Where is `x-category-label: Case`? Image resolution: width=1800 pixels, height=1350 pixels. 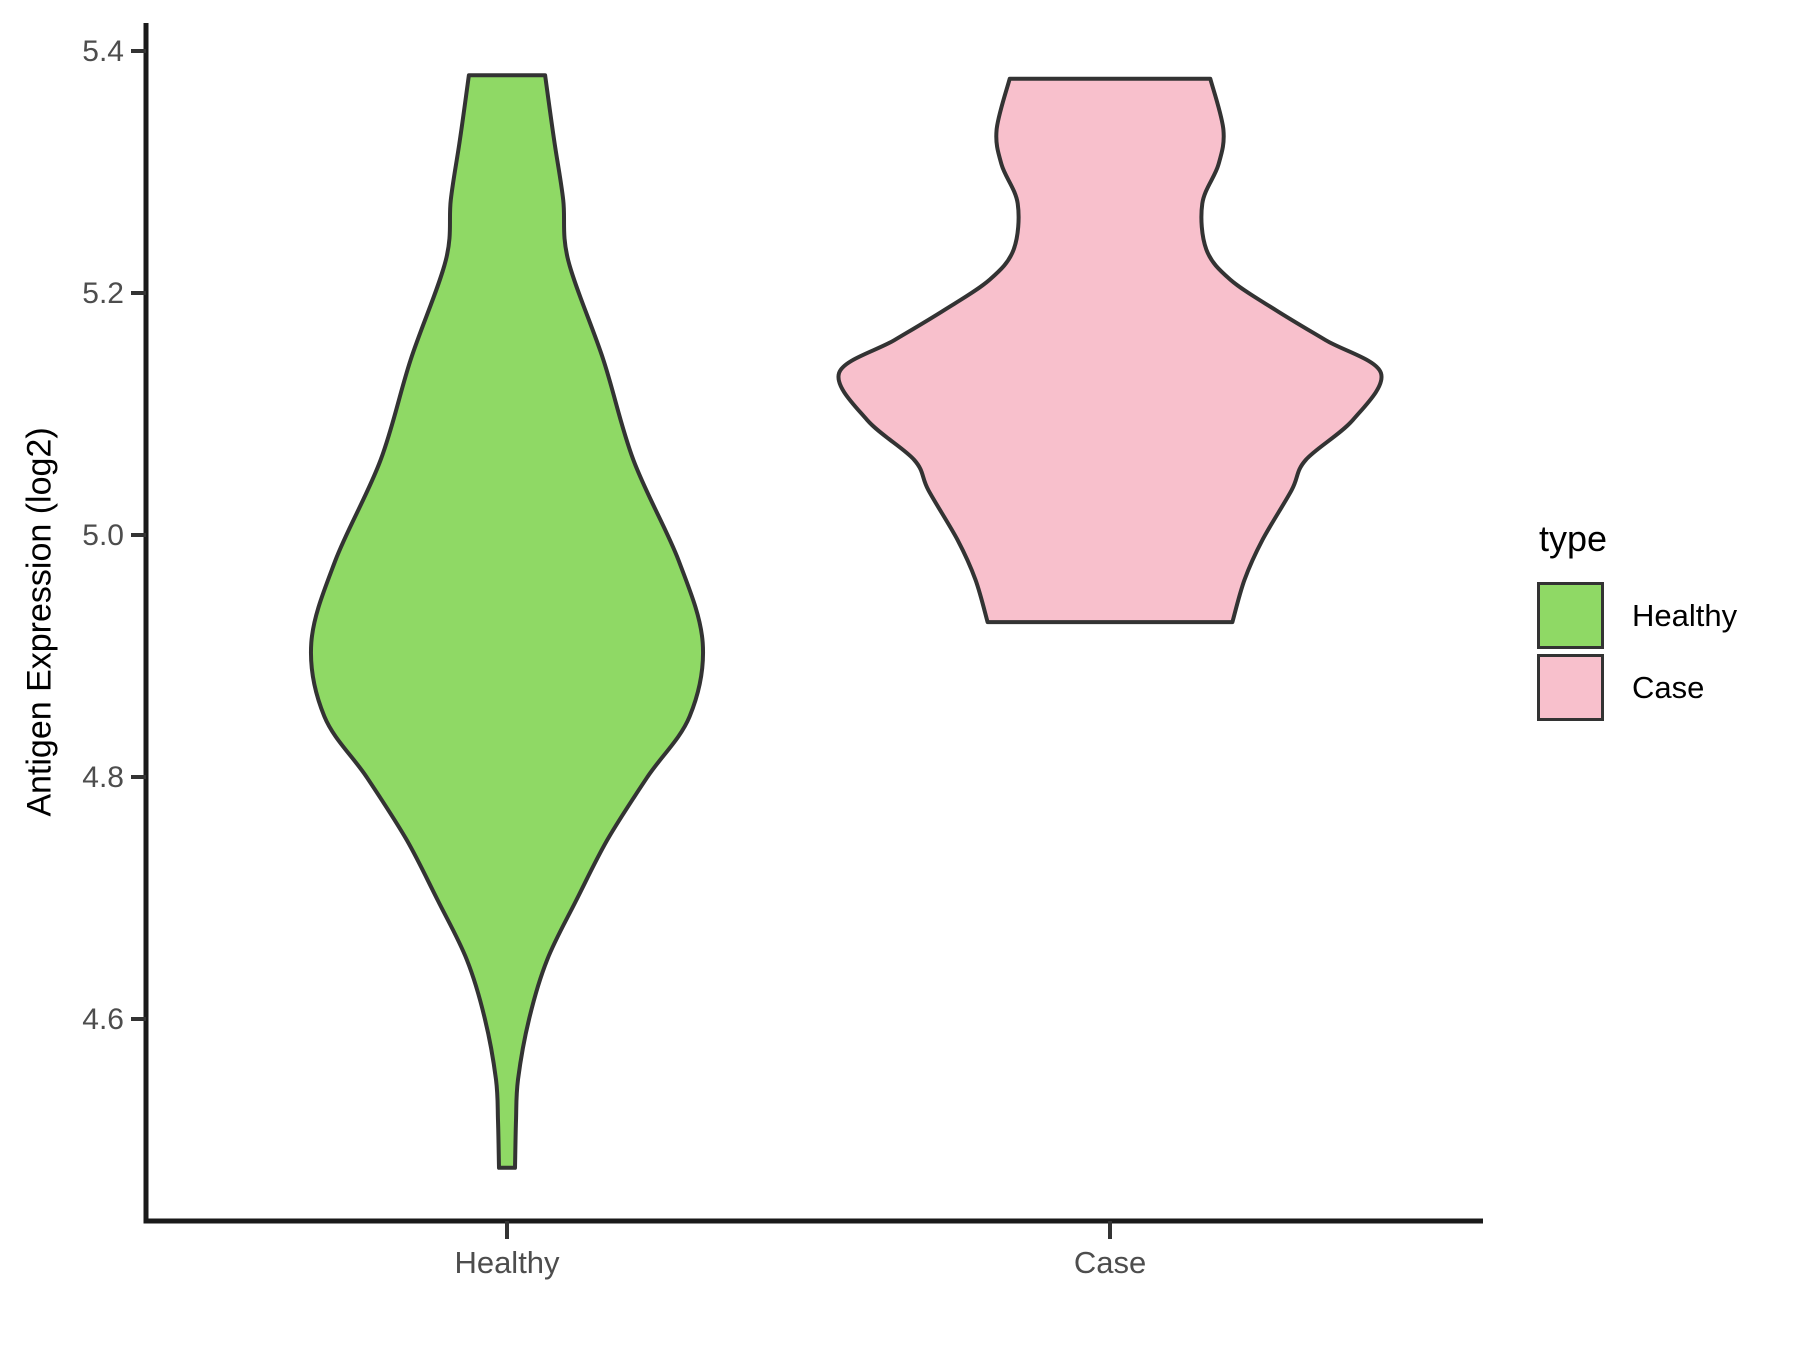
x-category-label: Case is located at coordinates (1110, 1262).